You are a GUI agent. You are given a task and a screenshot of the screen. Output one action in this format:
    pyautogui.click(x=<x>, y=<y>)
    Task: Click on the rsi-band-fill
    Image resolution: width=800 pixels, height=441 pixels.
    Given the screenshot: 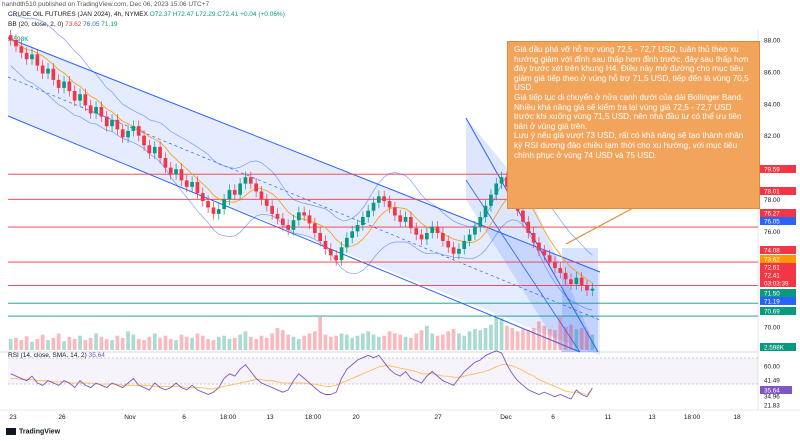 What is the action you would take?
    pyautogui.click(x=383, y=371)
    